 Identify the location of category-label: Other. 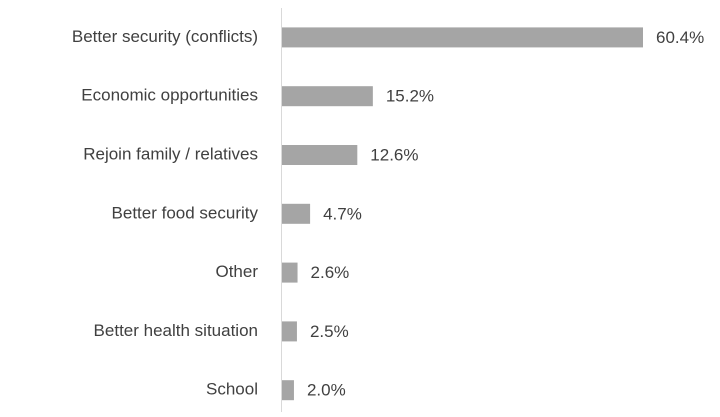
(236, 271).